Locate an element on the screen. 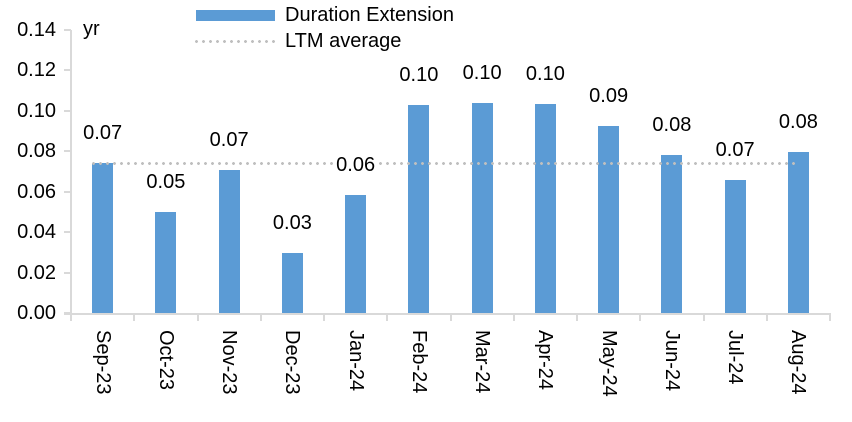 The width and height of the screenshot is (852, 422). x-axis-label-May-24: May-24 is located at coordinates (608, 363).